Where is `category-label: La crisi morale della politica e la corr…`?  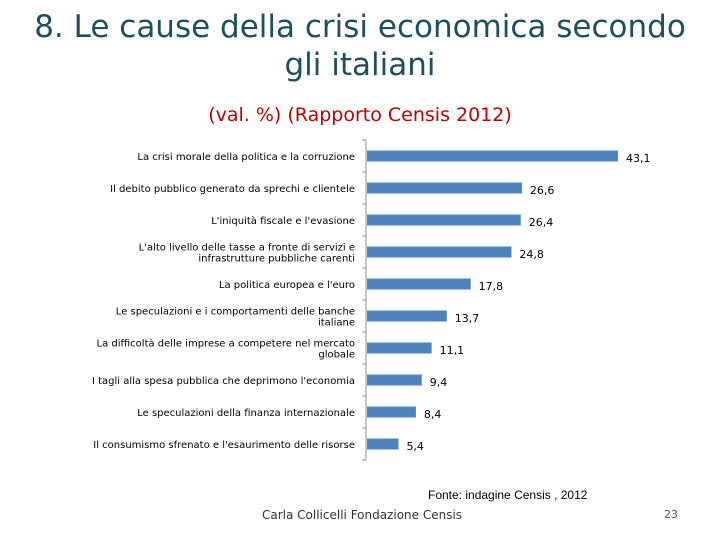
category-label: La crisi morale della politica e la corr… is located at coordinates (246, 157).